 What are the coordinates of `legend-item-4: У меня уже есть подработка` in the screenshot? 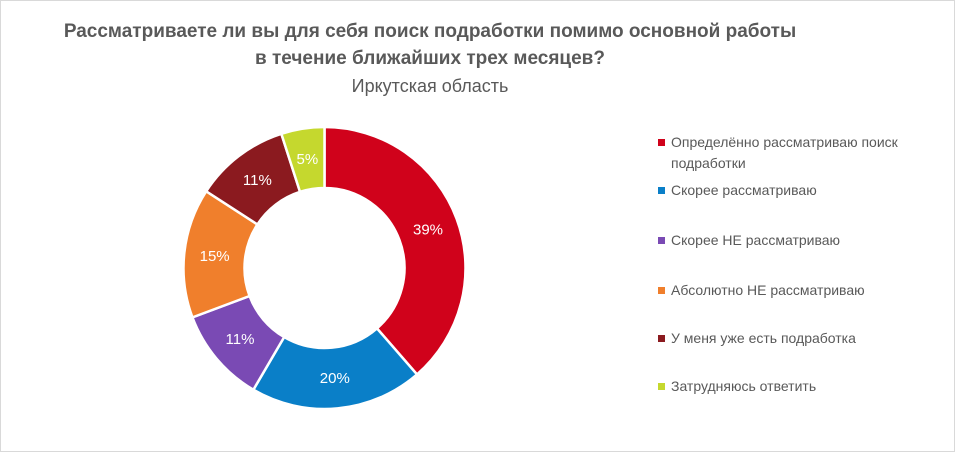 It's located at (757, 338).